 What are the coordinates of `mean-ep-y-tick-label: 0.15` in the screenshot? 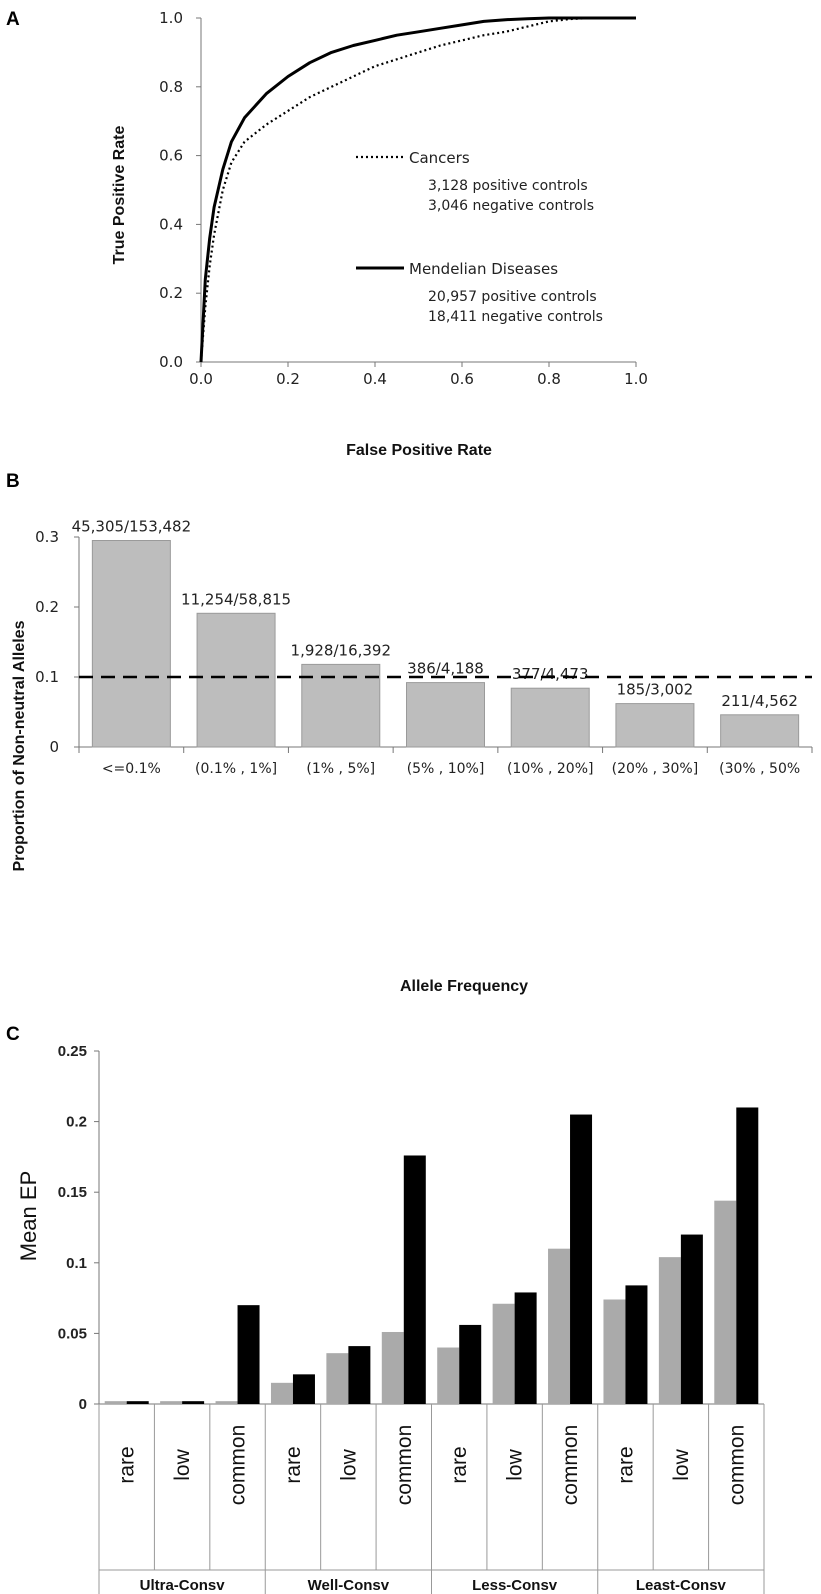 It's located at (72, 1192).